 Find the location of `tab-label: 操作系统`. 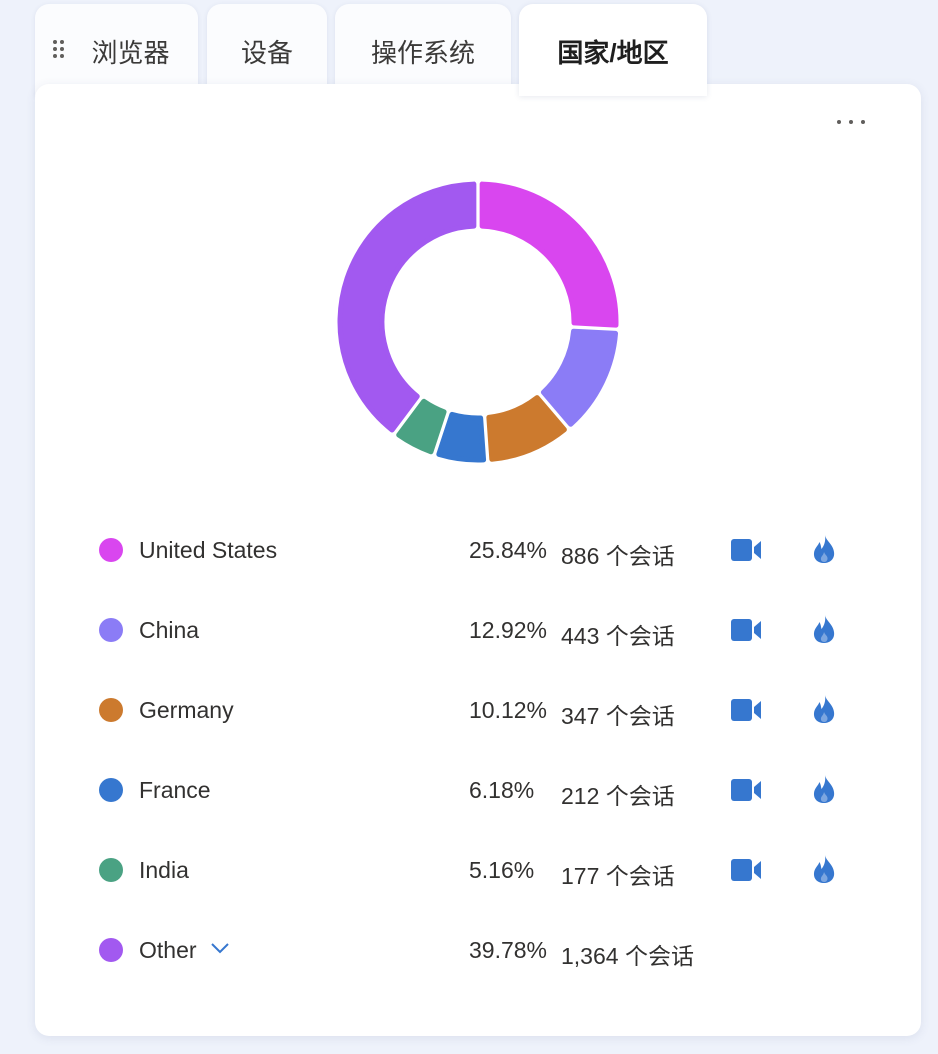

tab-label: 操作系统 is located at coordinates (422, 53).